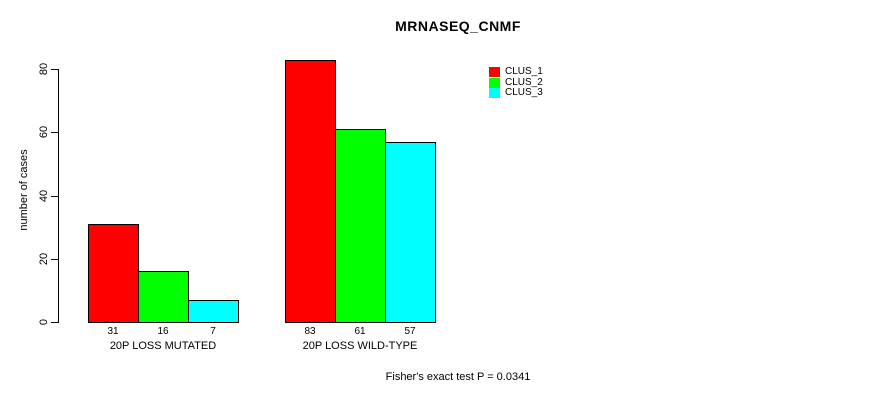  Describe the element at coordinates (310, 331) in the screenshot. I see `bar-value-label: 83` at that location.